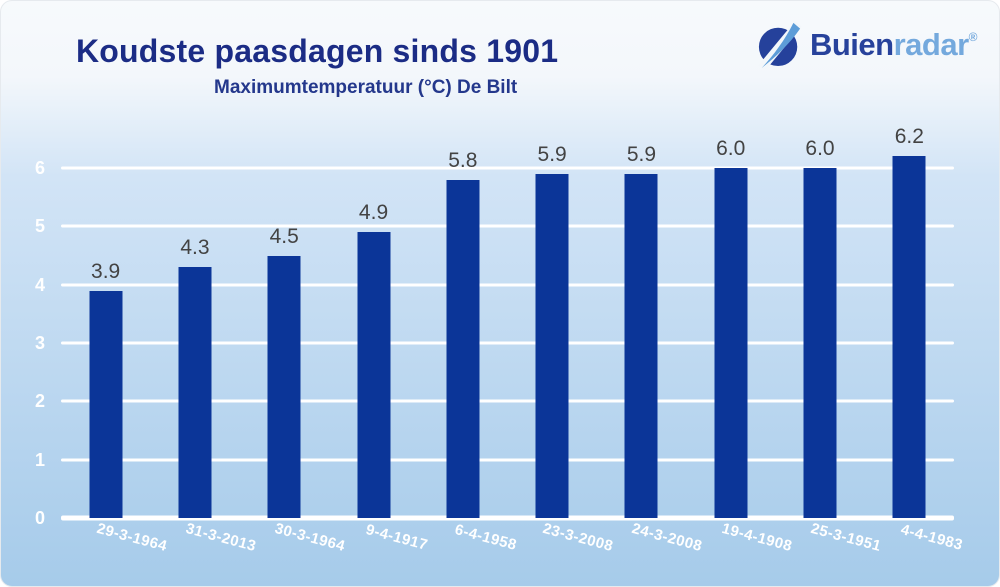 This screenshot has height=587, width=1000. Describe the element at coordinates (973, 36) in the screenshot. I see `registered-mark: ®` at that location.